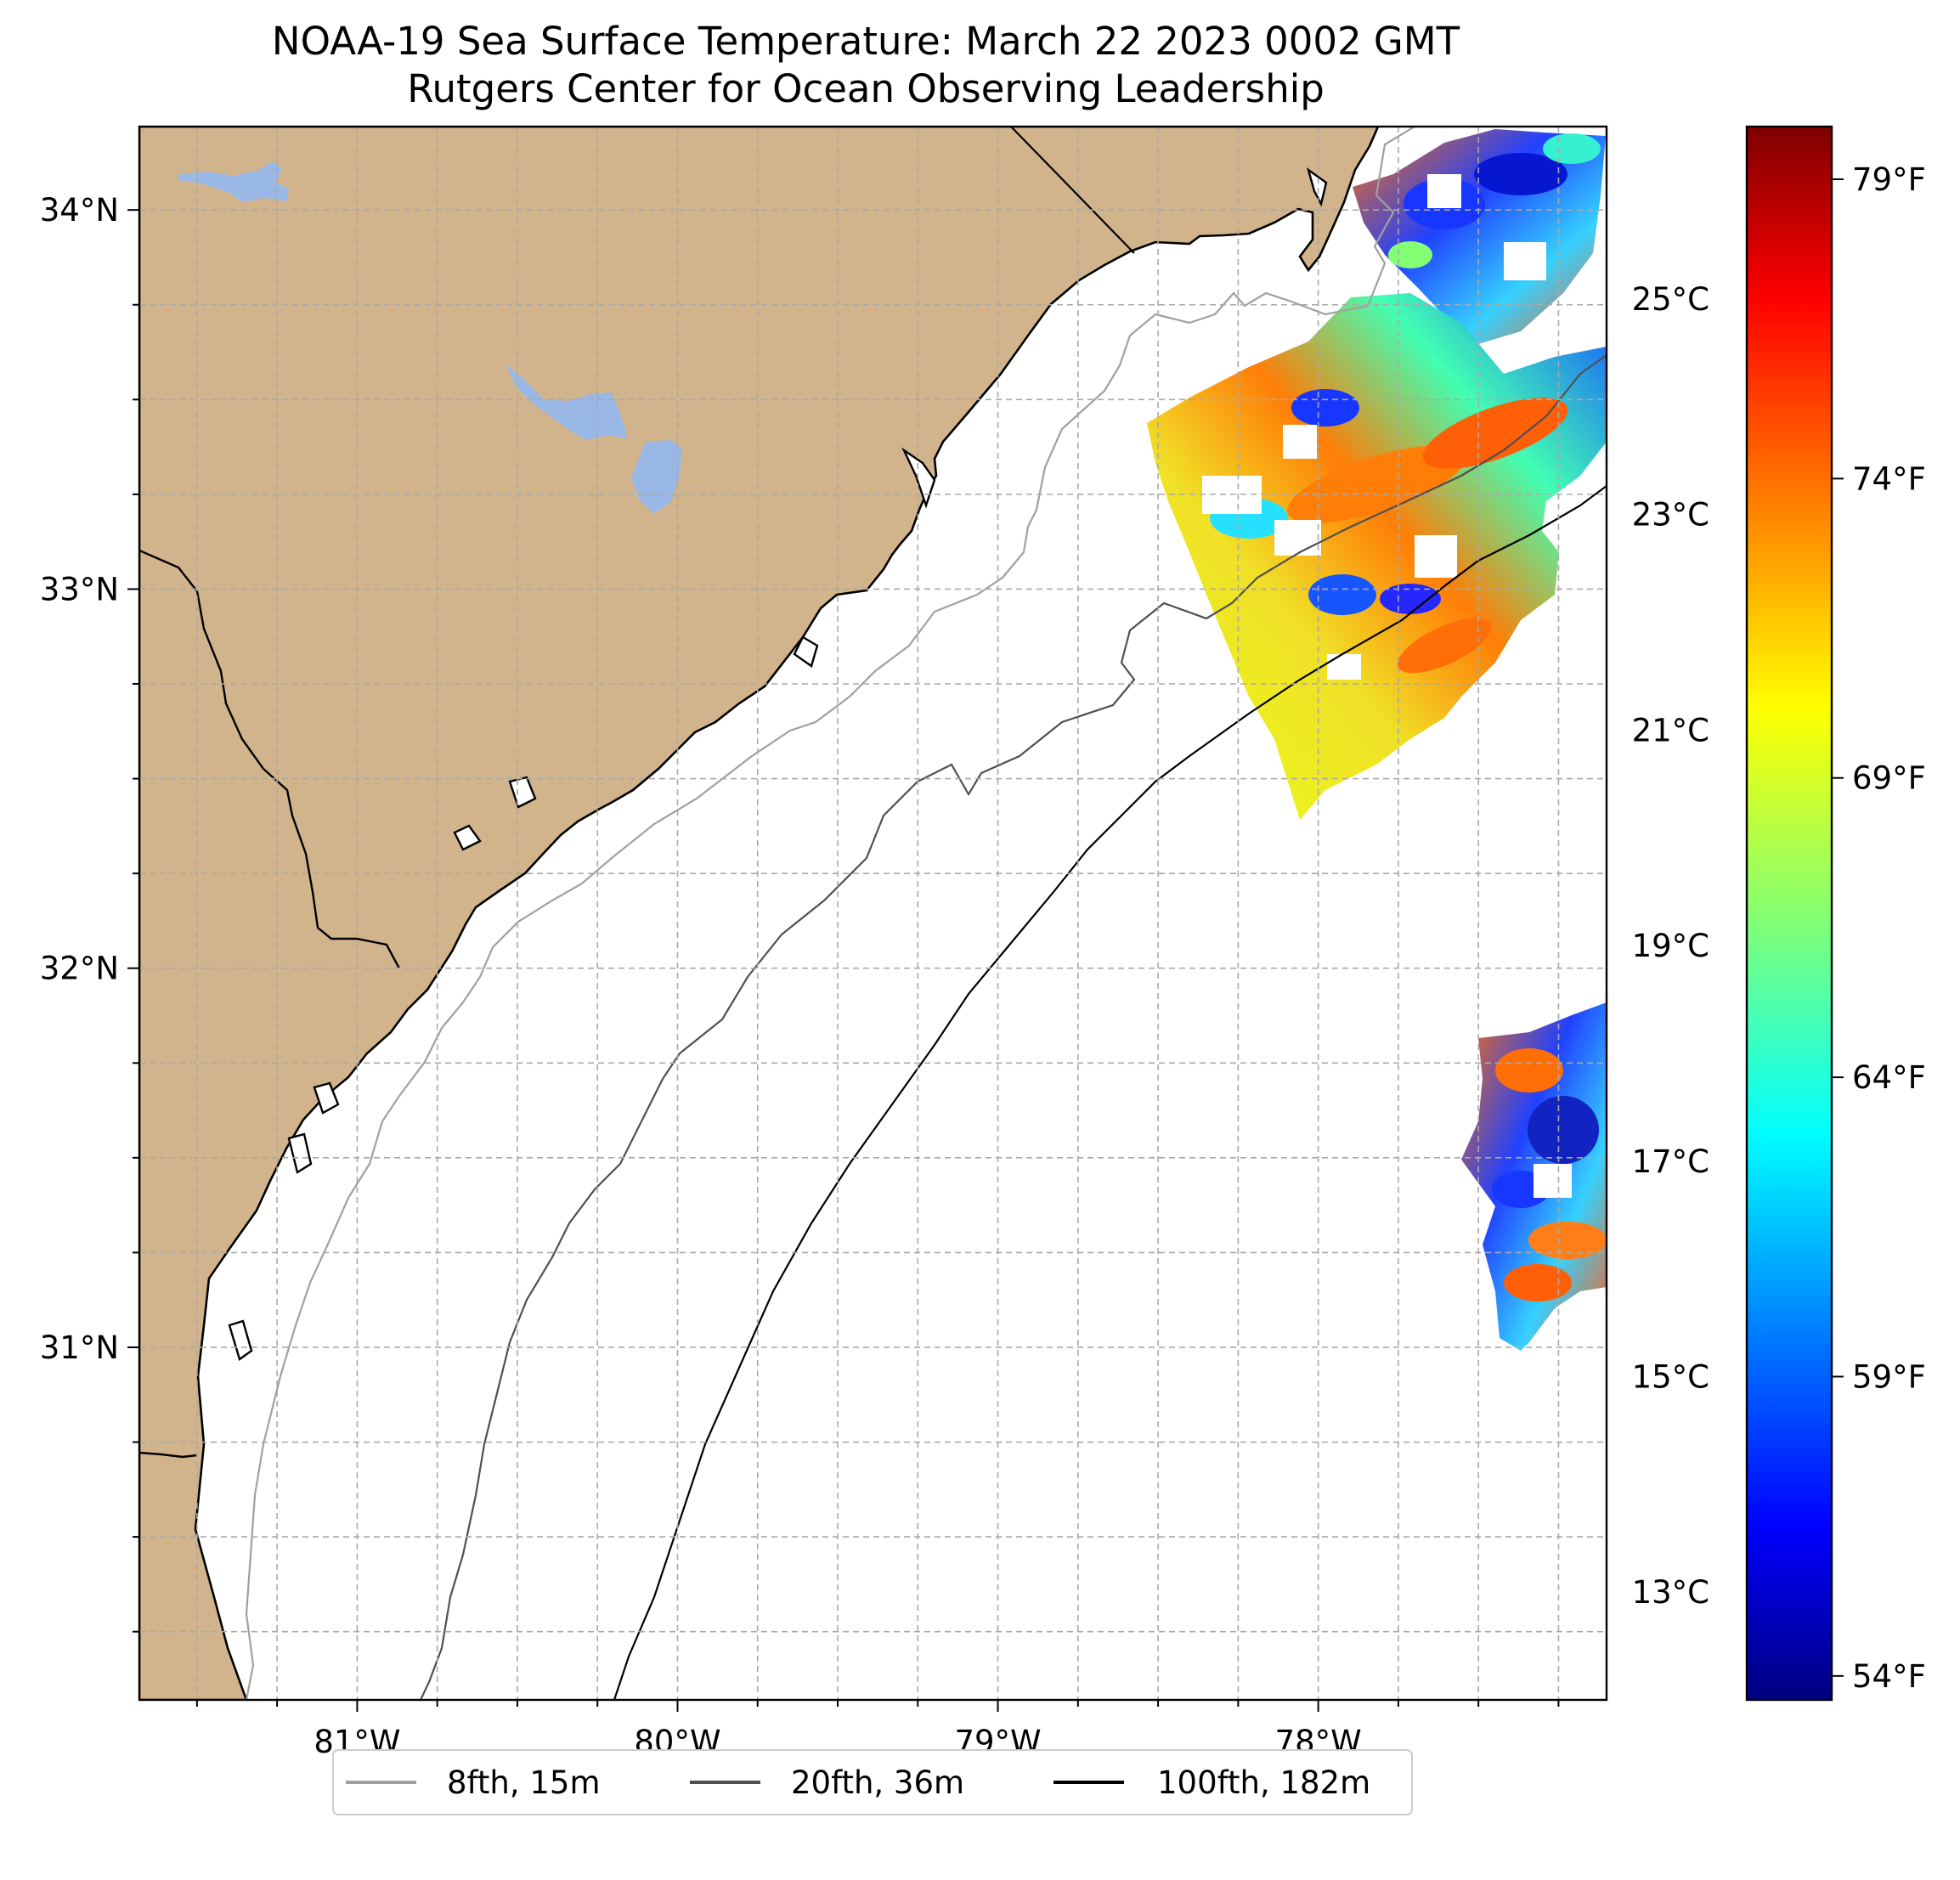 Image resolution: width=1960 pixels, height=1880 pixels. I want to click on celsius-tick-label: 17°C, so click(1671, 1161).